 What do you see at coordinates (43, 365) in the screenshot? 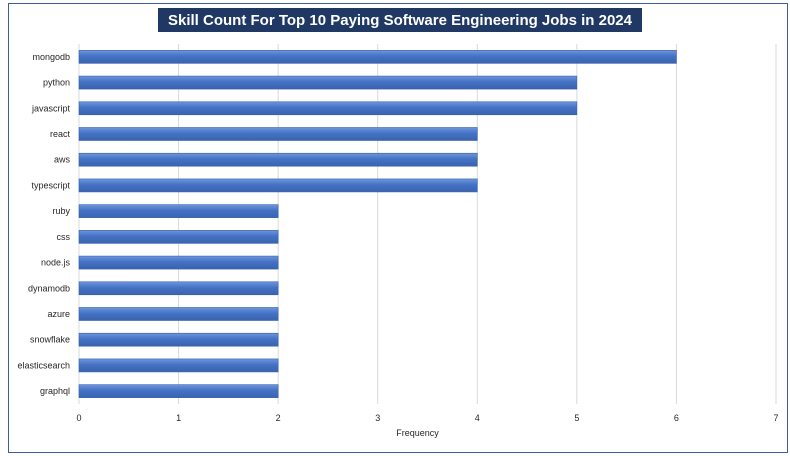
I see `y-tick-label: elasticsearch` at bounding box center [43, 365].